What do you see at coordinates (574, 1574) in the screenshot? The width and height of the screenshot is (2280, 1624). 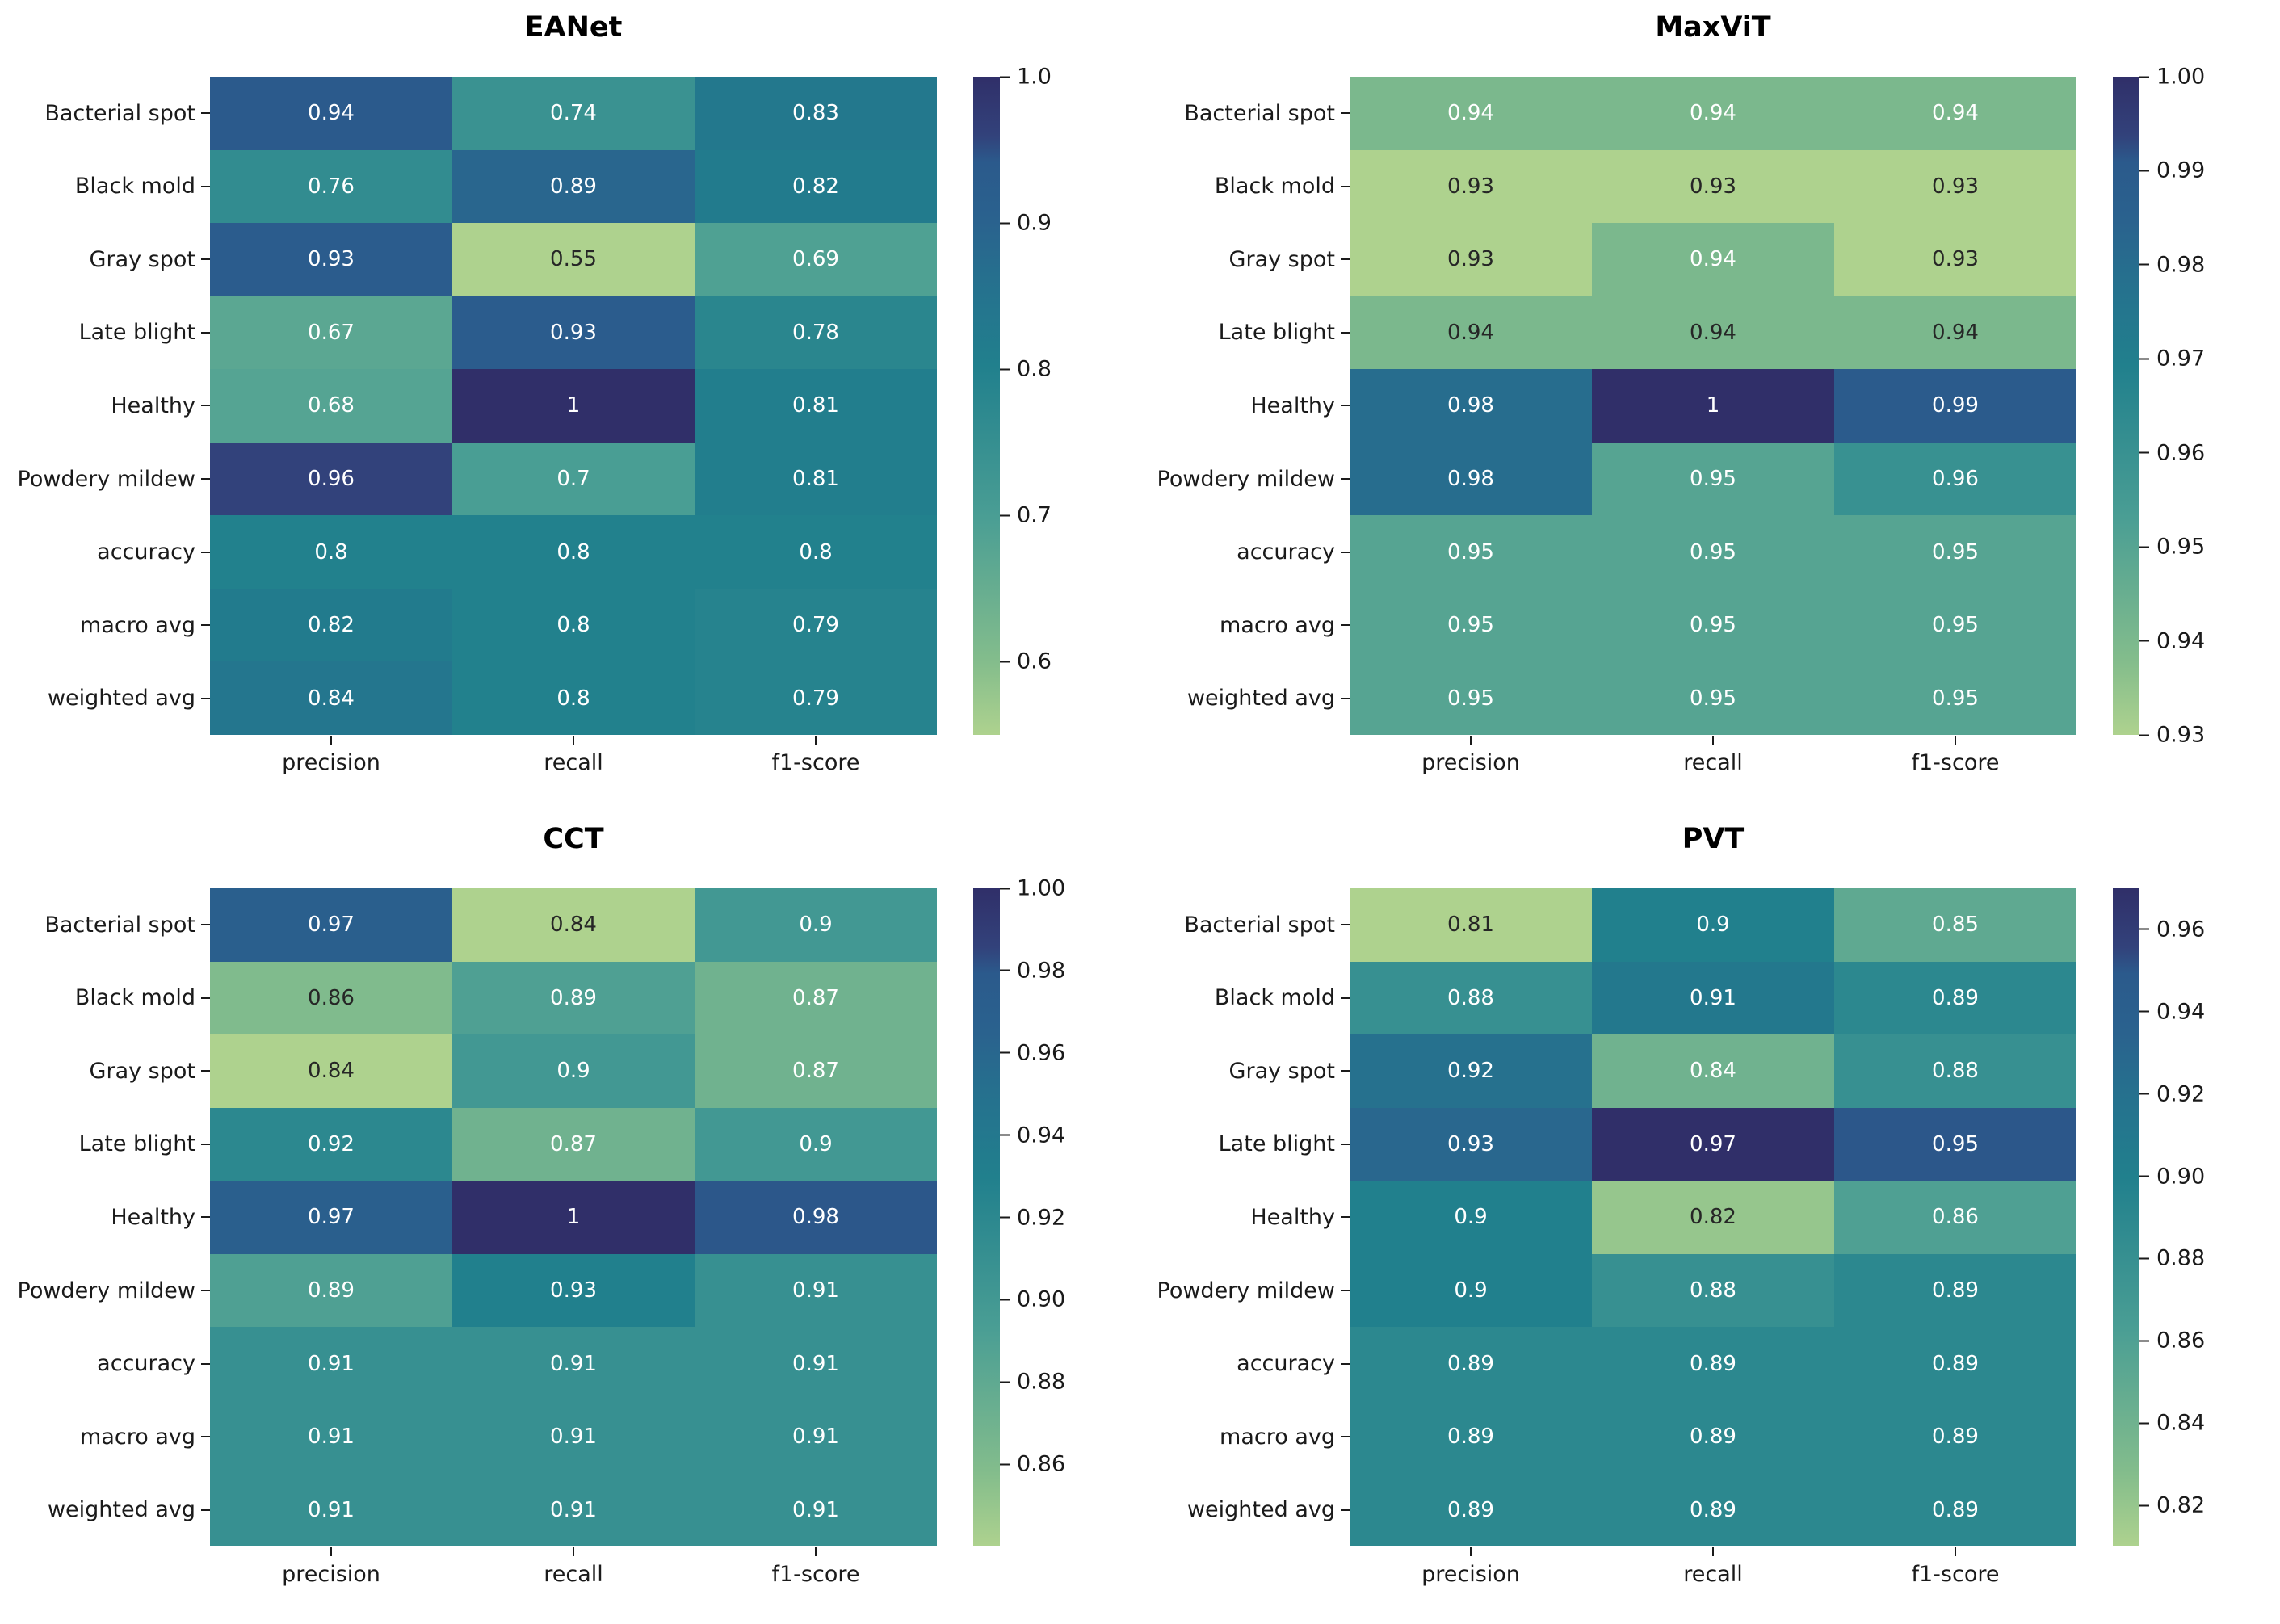 I see `col-label-text: recall` at bounding box center [574, 1574].